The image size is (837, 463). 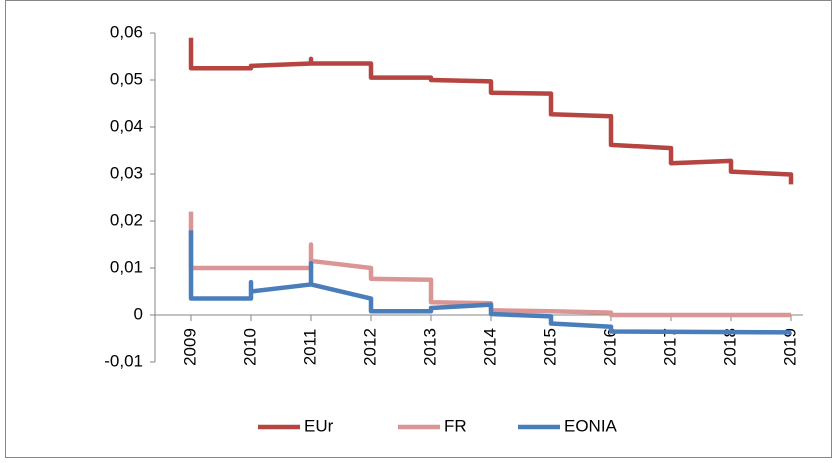 What do you see at coordinates (549, 347) in the screenshot?
I see `x-tick-label: 2015` at bounding box center [549, 347].